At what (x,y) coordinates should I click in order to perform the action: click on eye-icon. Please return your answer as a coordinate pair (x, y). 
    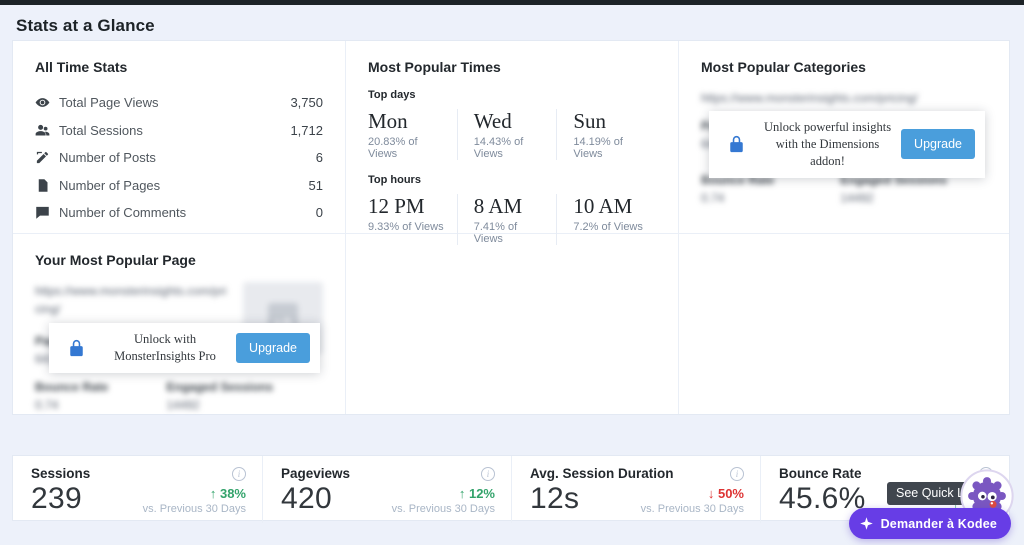
    Looking at the image, I should click on (42, 102).